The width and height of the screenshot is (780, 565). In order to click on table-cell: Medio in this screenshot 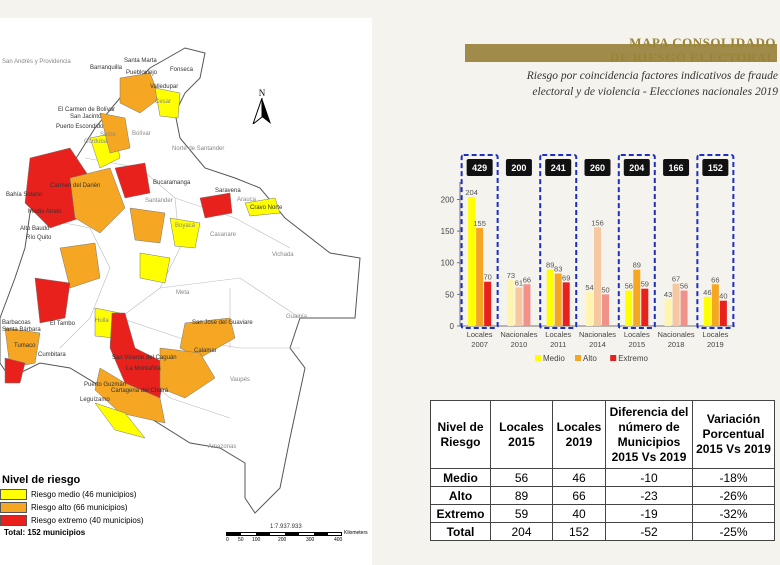, I will do `click(460, 477)`.